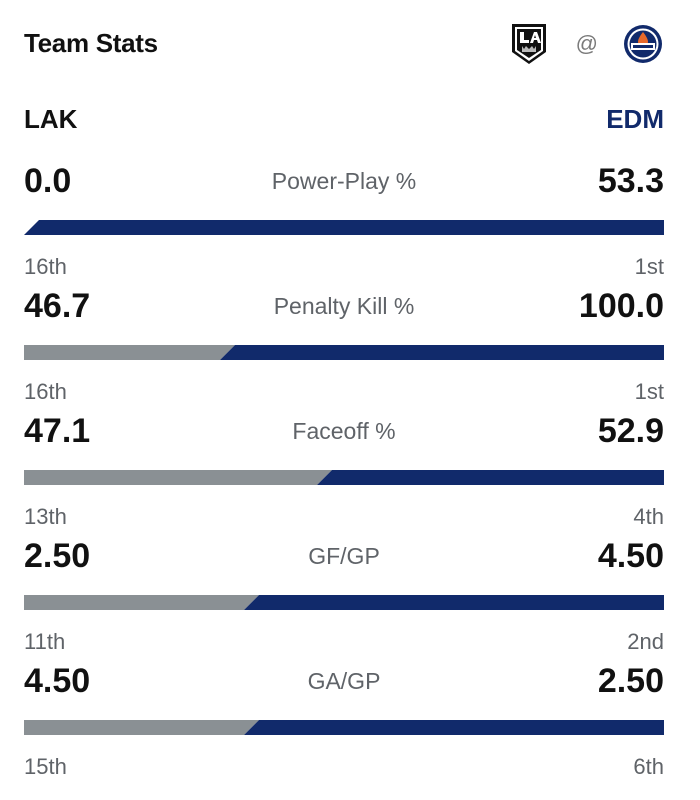 The width and height of the screenshot is (700, 800). I want to click on home-team-abbr: EDM, so click(635, 119).